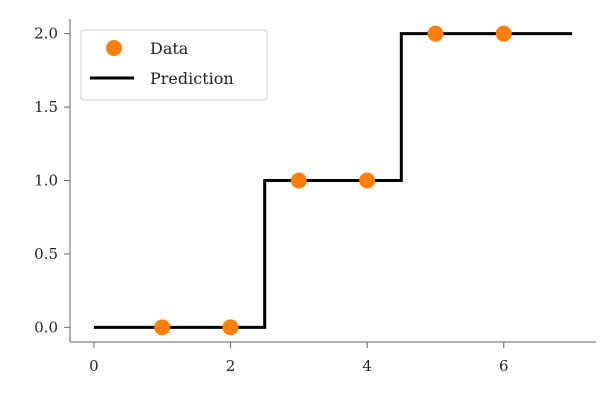 This screenshot has height=401, width=614. What do you see at coordinates (114, 48) in the screenshot?
I see `legend-data-marker` at bounding box center [114, 48].